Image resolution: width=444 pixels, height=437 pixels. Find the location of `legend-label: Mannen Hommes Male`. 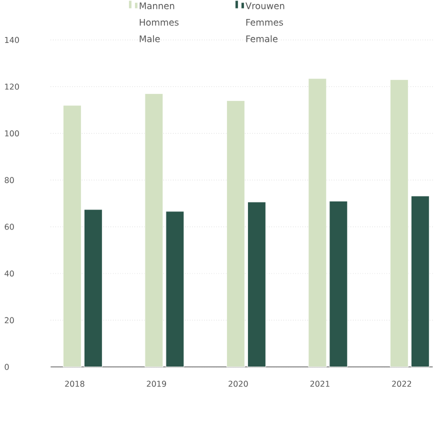

legend-label: Mannen Hommes Male is located at coordinates (159, 22).